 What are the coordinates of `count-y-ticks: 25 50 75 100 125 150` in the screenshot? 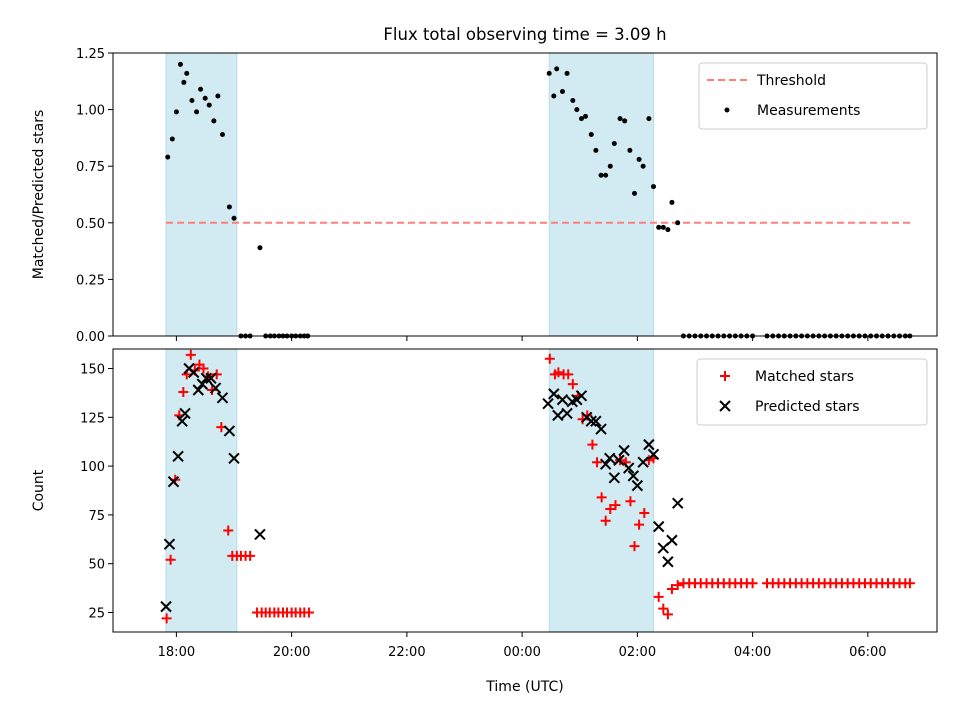 It's located at (96, 492).